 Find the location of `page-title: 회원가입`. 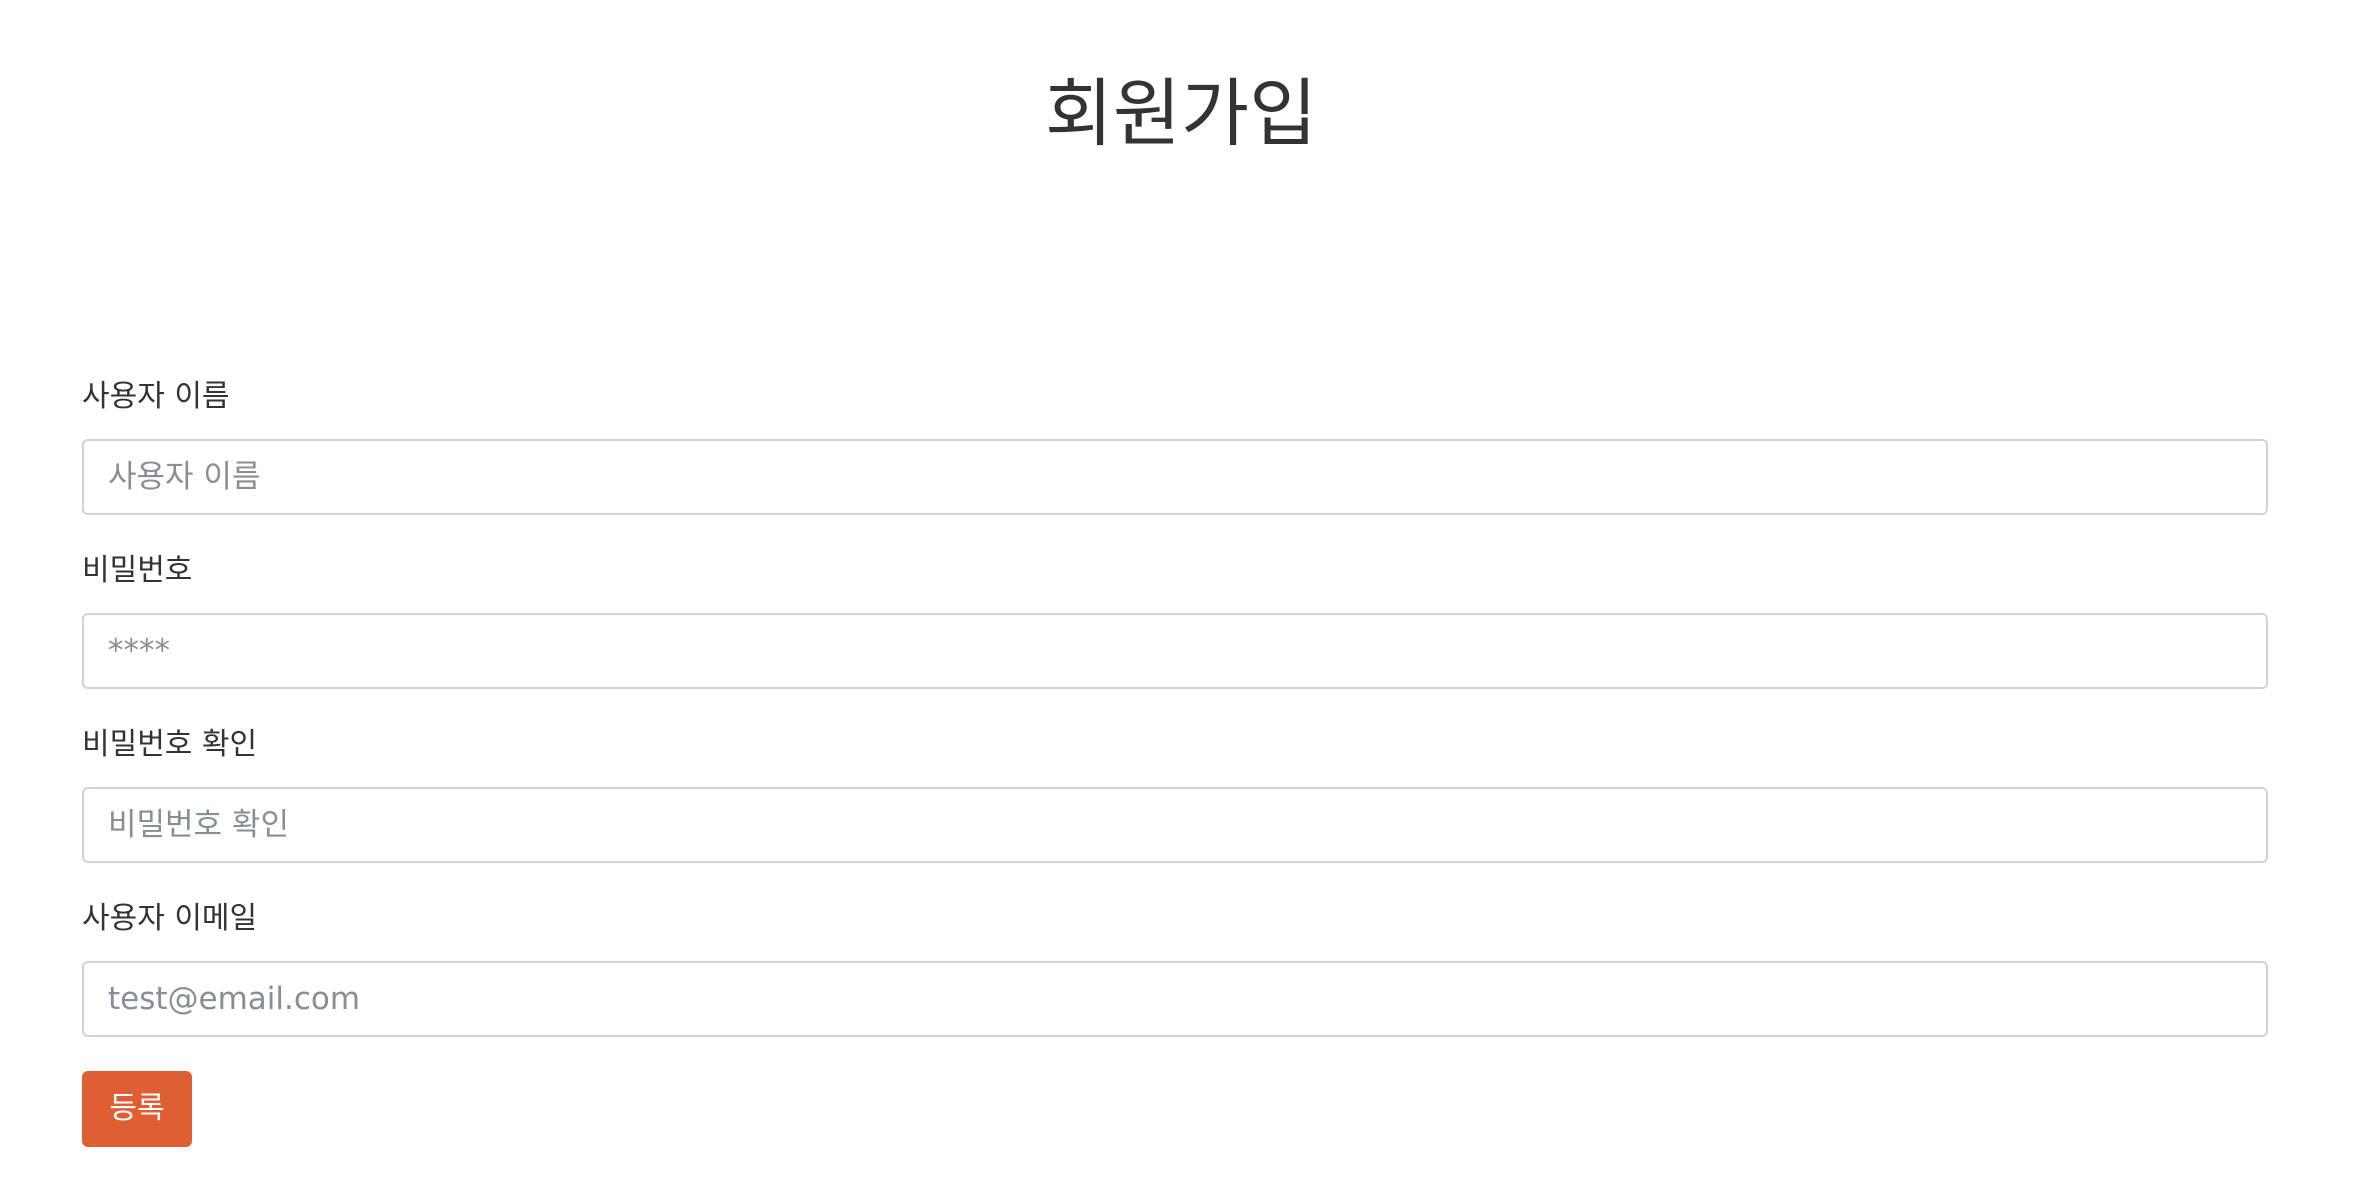

page-title: 회원가입 is located at coordinates (1181, 114).